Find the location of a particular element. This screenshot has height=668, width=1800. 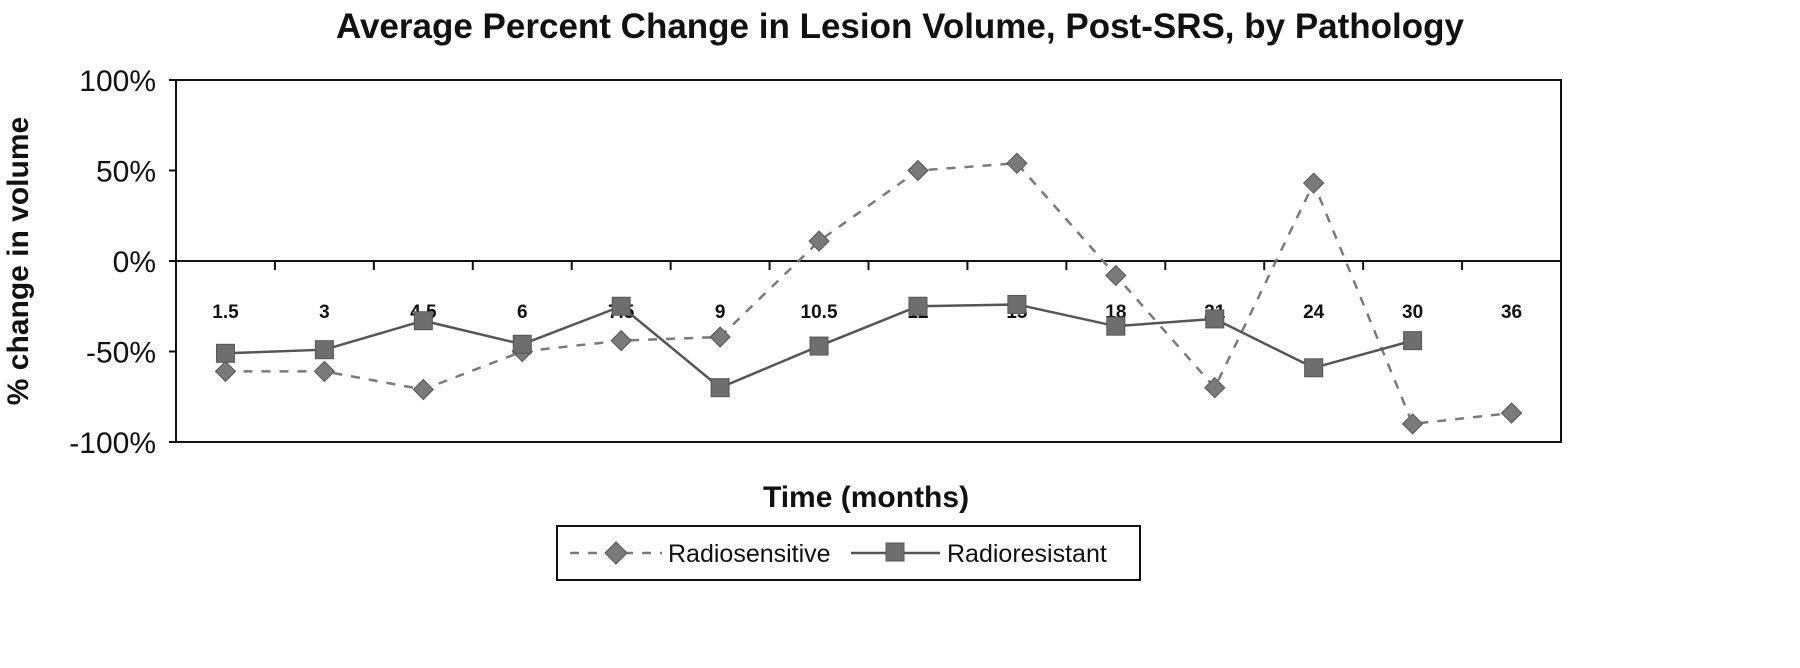

x-axis-label: Time (months) is located at coordinates (866, 497).